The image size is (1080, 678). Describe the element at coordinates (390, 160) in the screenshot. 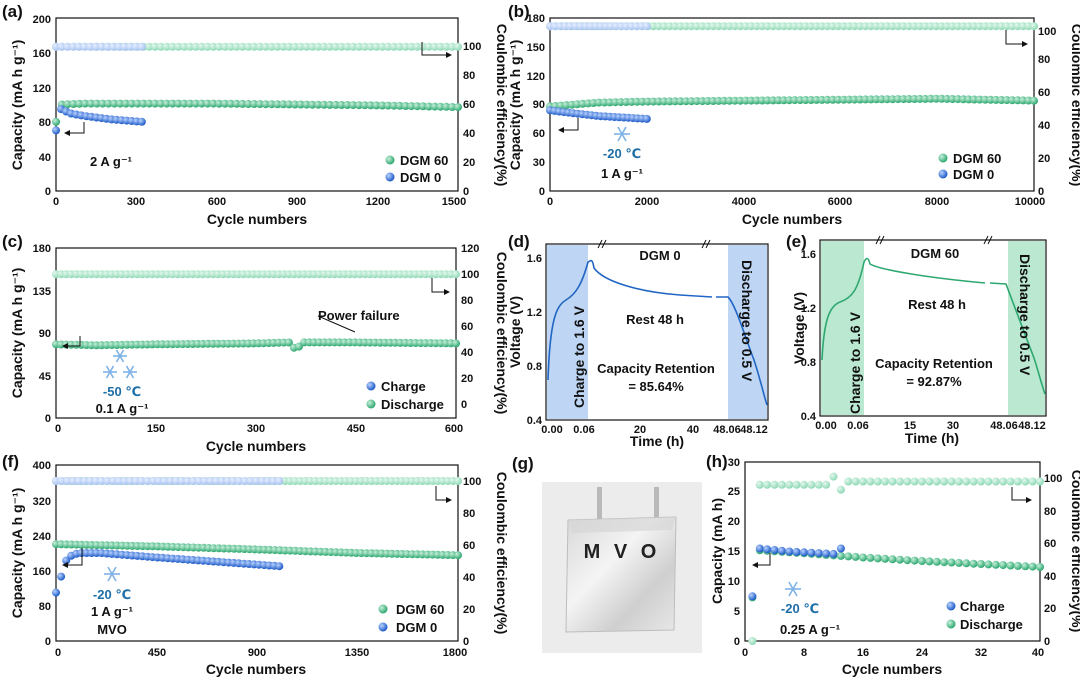

I see `legend-marker-dgm60` at that location.